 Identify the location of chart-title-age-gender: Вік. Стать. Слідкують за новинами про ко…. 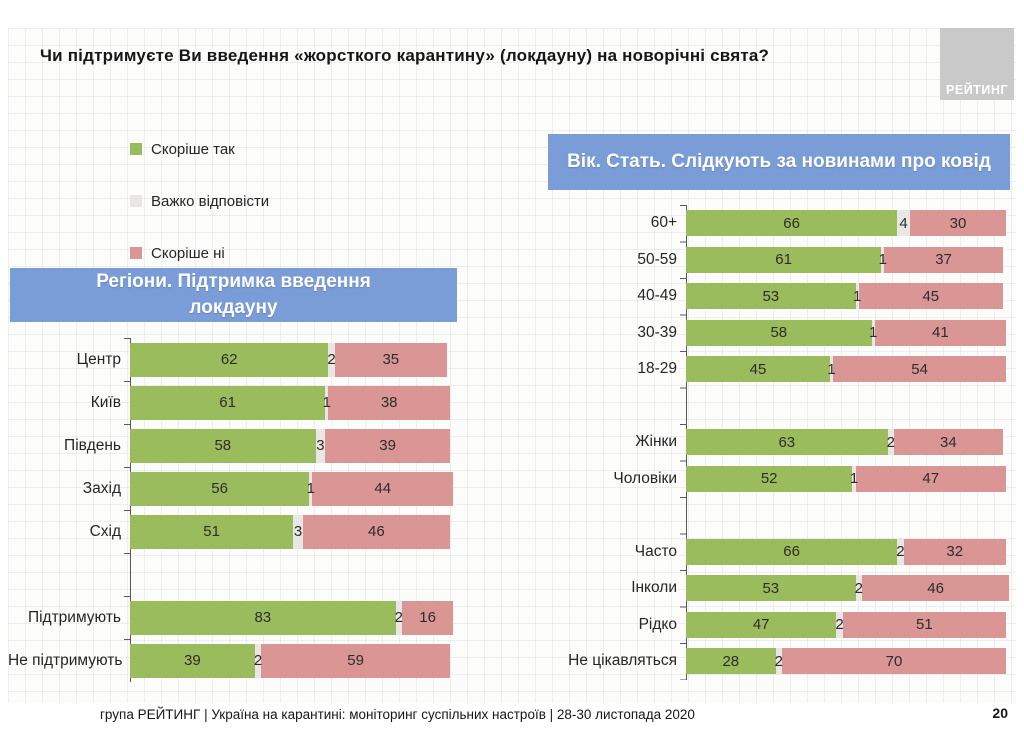
(779, 162).